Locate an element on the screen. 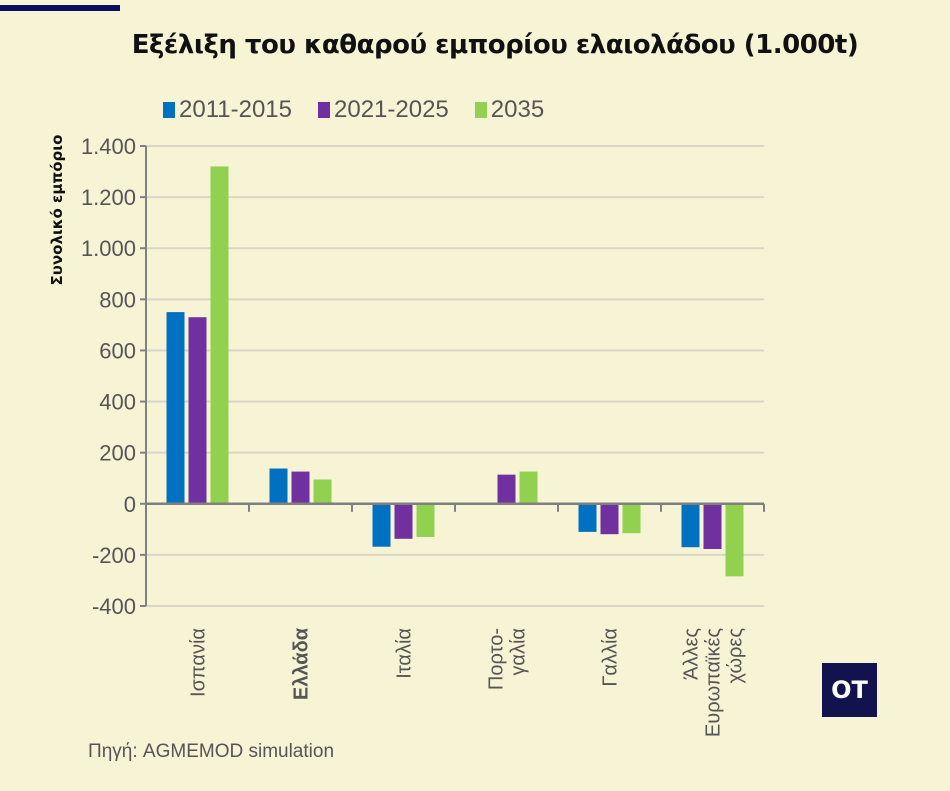 The image size is (950, 791). x-tick-label: Ελλάδα is located at coordinates (302, 663).